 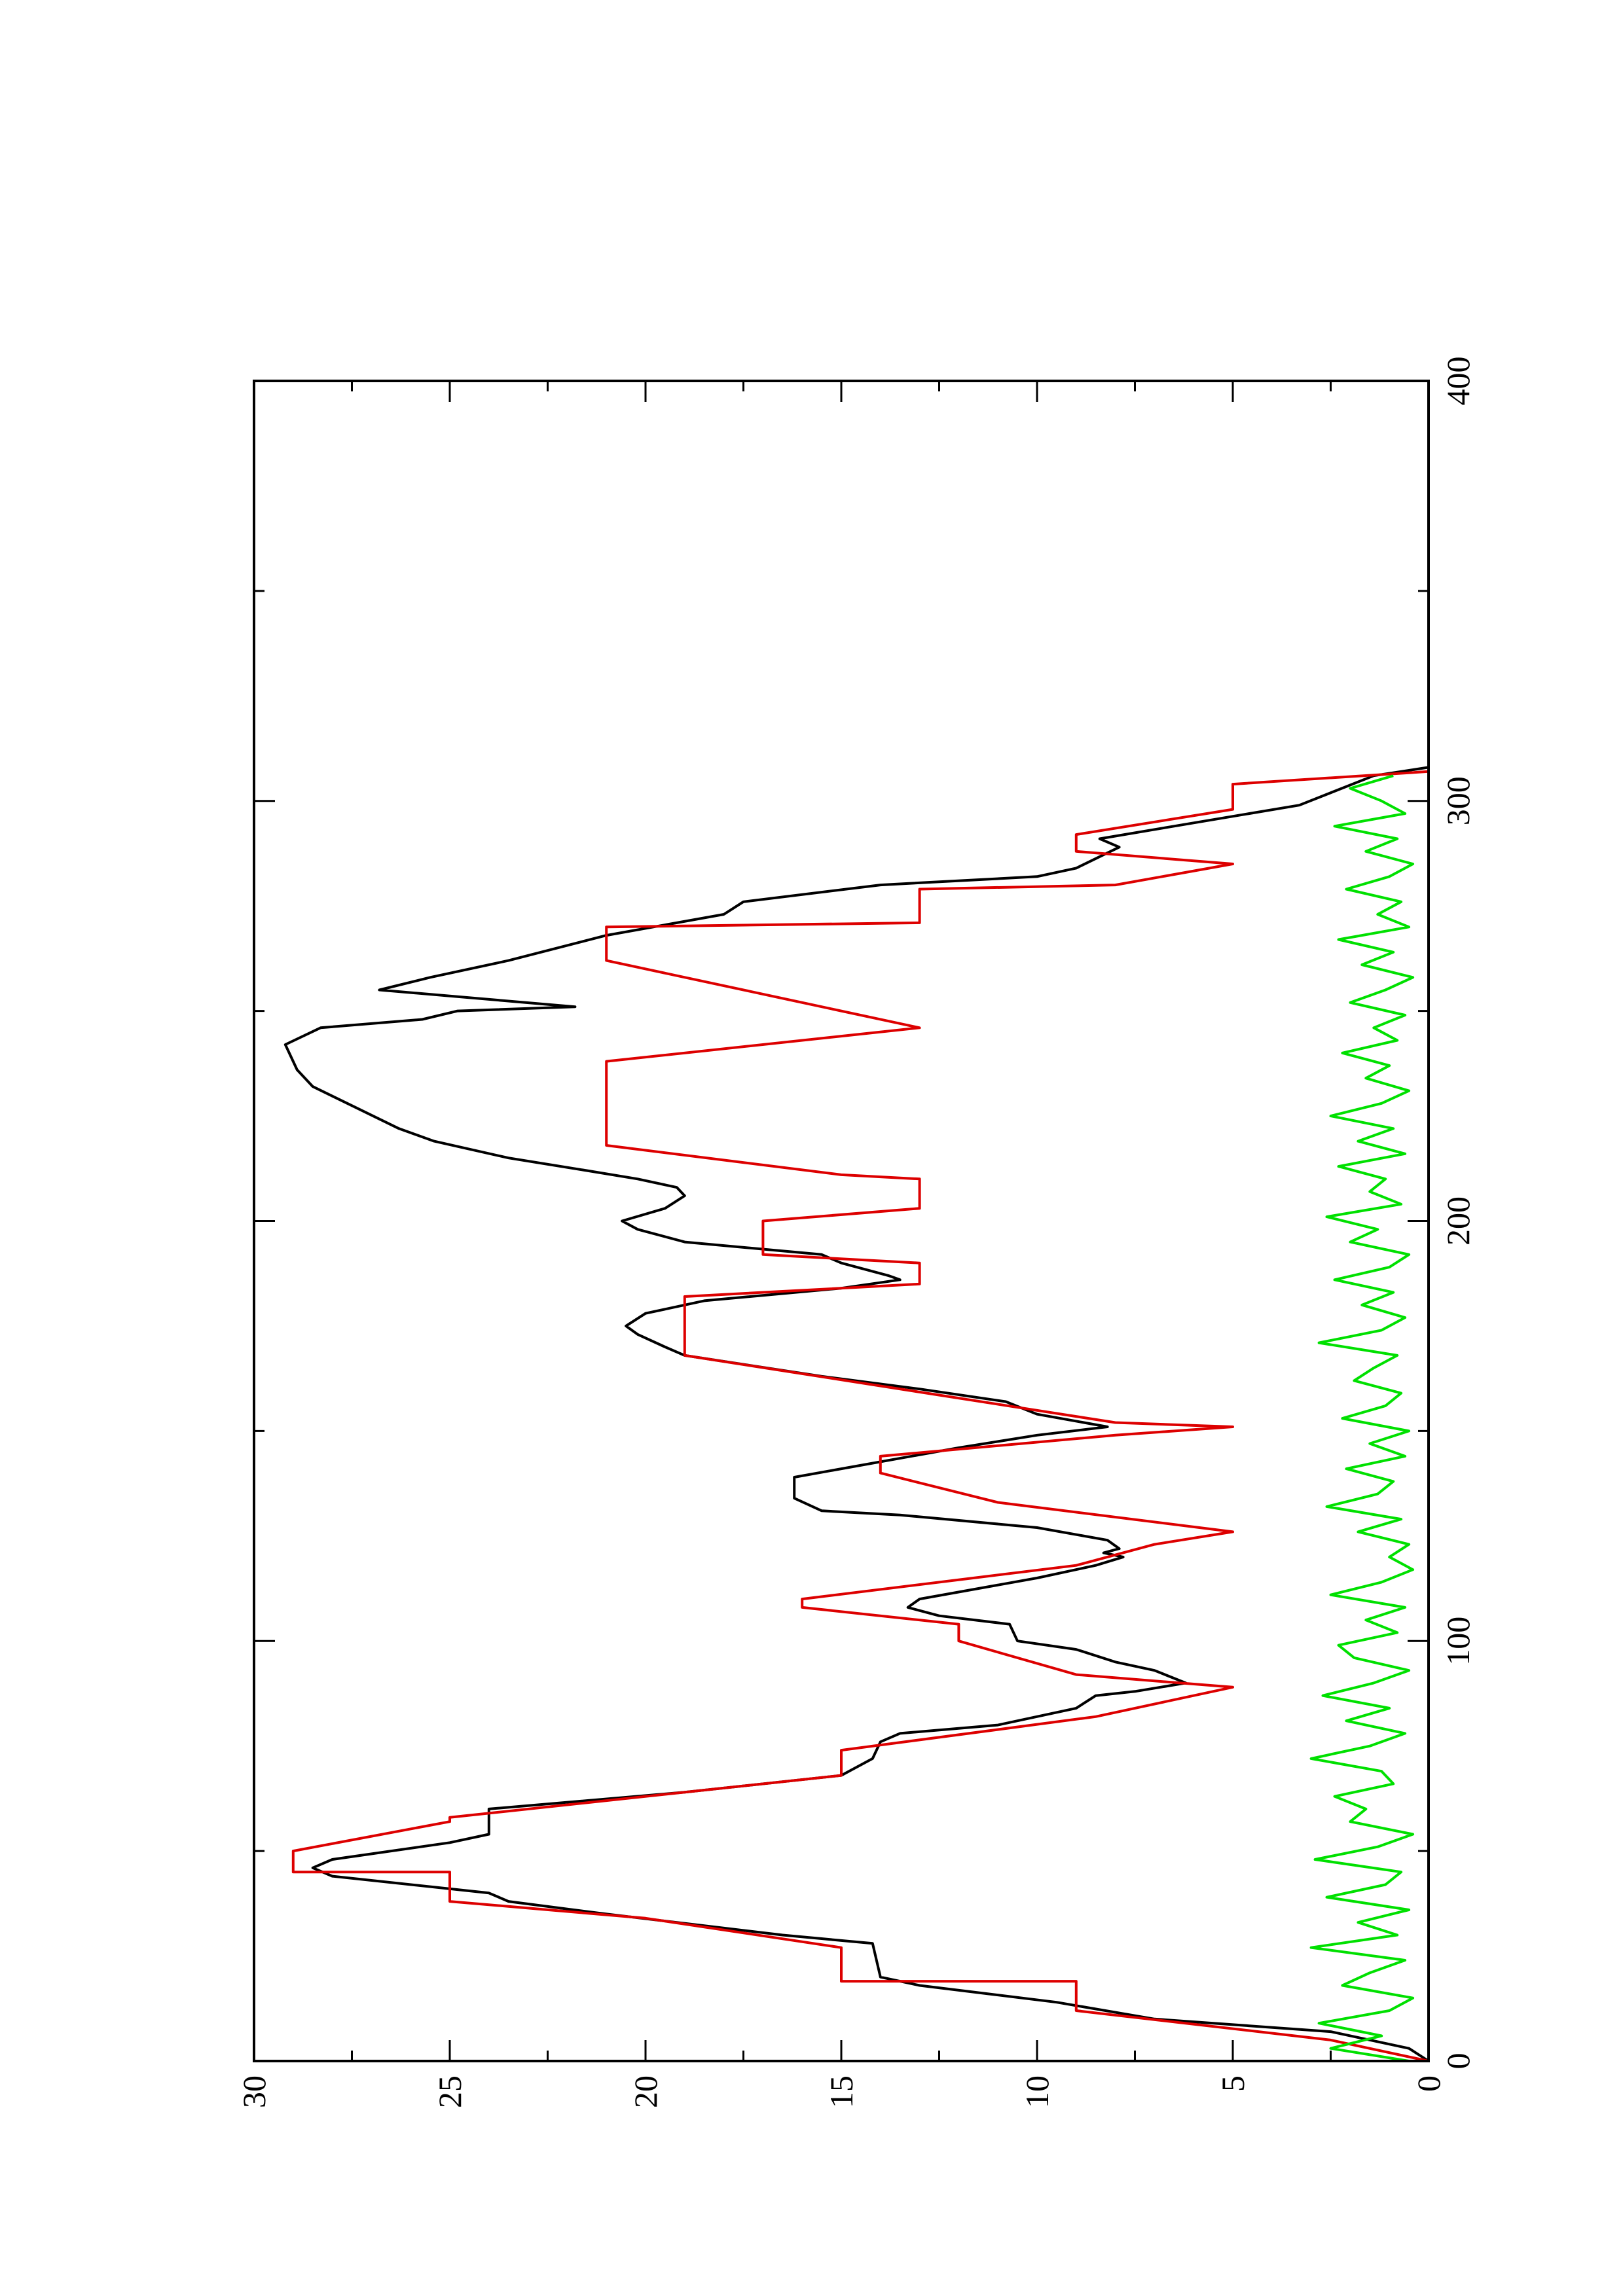 I want to click on y-tick-label: 15, so click(x=841, y=2091).